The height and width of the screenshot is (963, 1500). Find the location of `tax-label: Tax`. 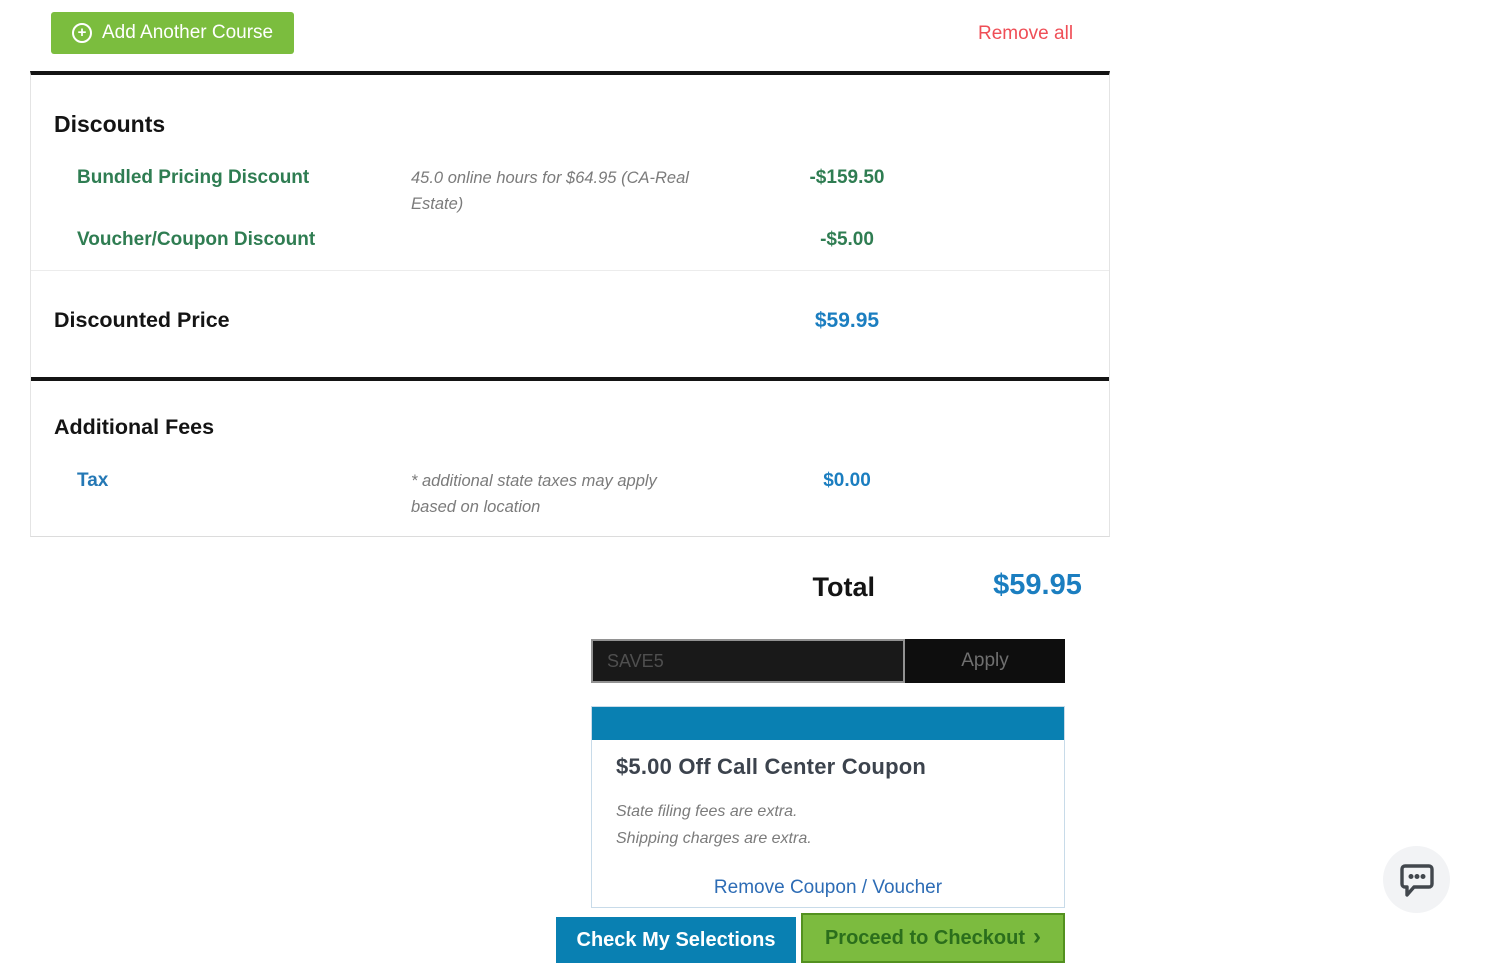

tax-label: Tax is located at coordinates (93, 480).